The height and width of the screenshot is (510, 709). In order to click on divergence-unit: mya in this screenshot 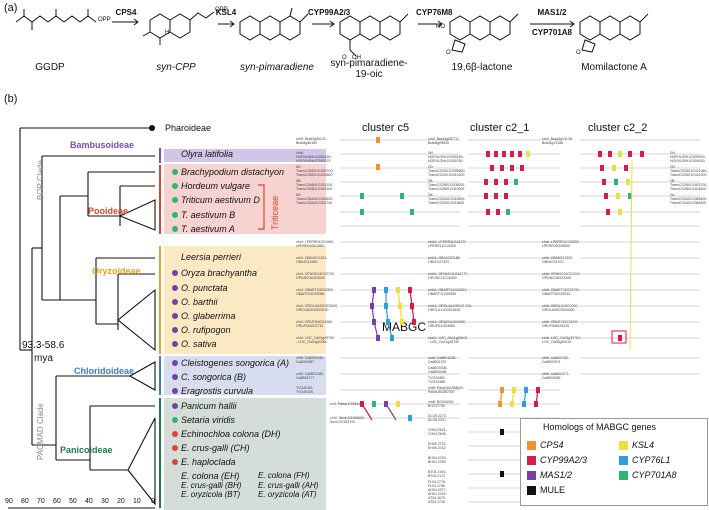, I will do `click(43, 358)`.